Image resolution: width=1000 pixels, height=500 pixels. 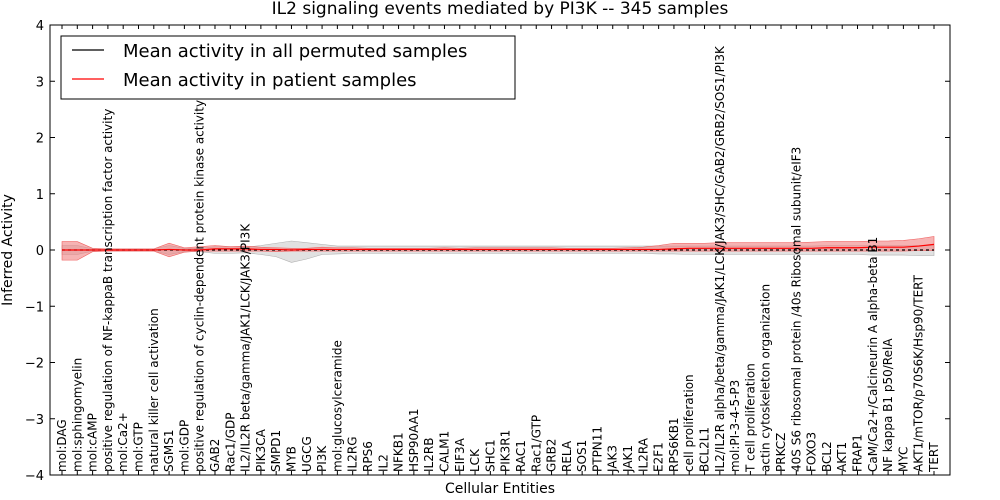 What do you see at coordinates (674, 444) in the screenshot?
I see `category-label: RPS6KB1` at bounding box center [674, 444].